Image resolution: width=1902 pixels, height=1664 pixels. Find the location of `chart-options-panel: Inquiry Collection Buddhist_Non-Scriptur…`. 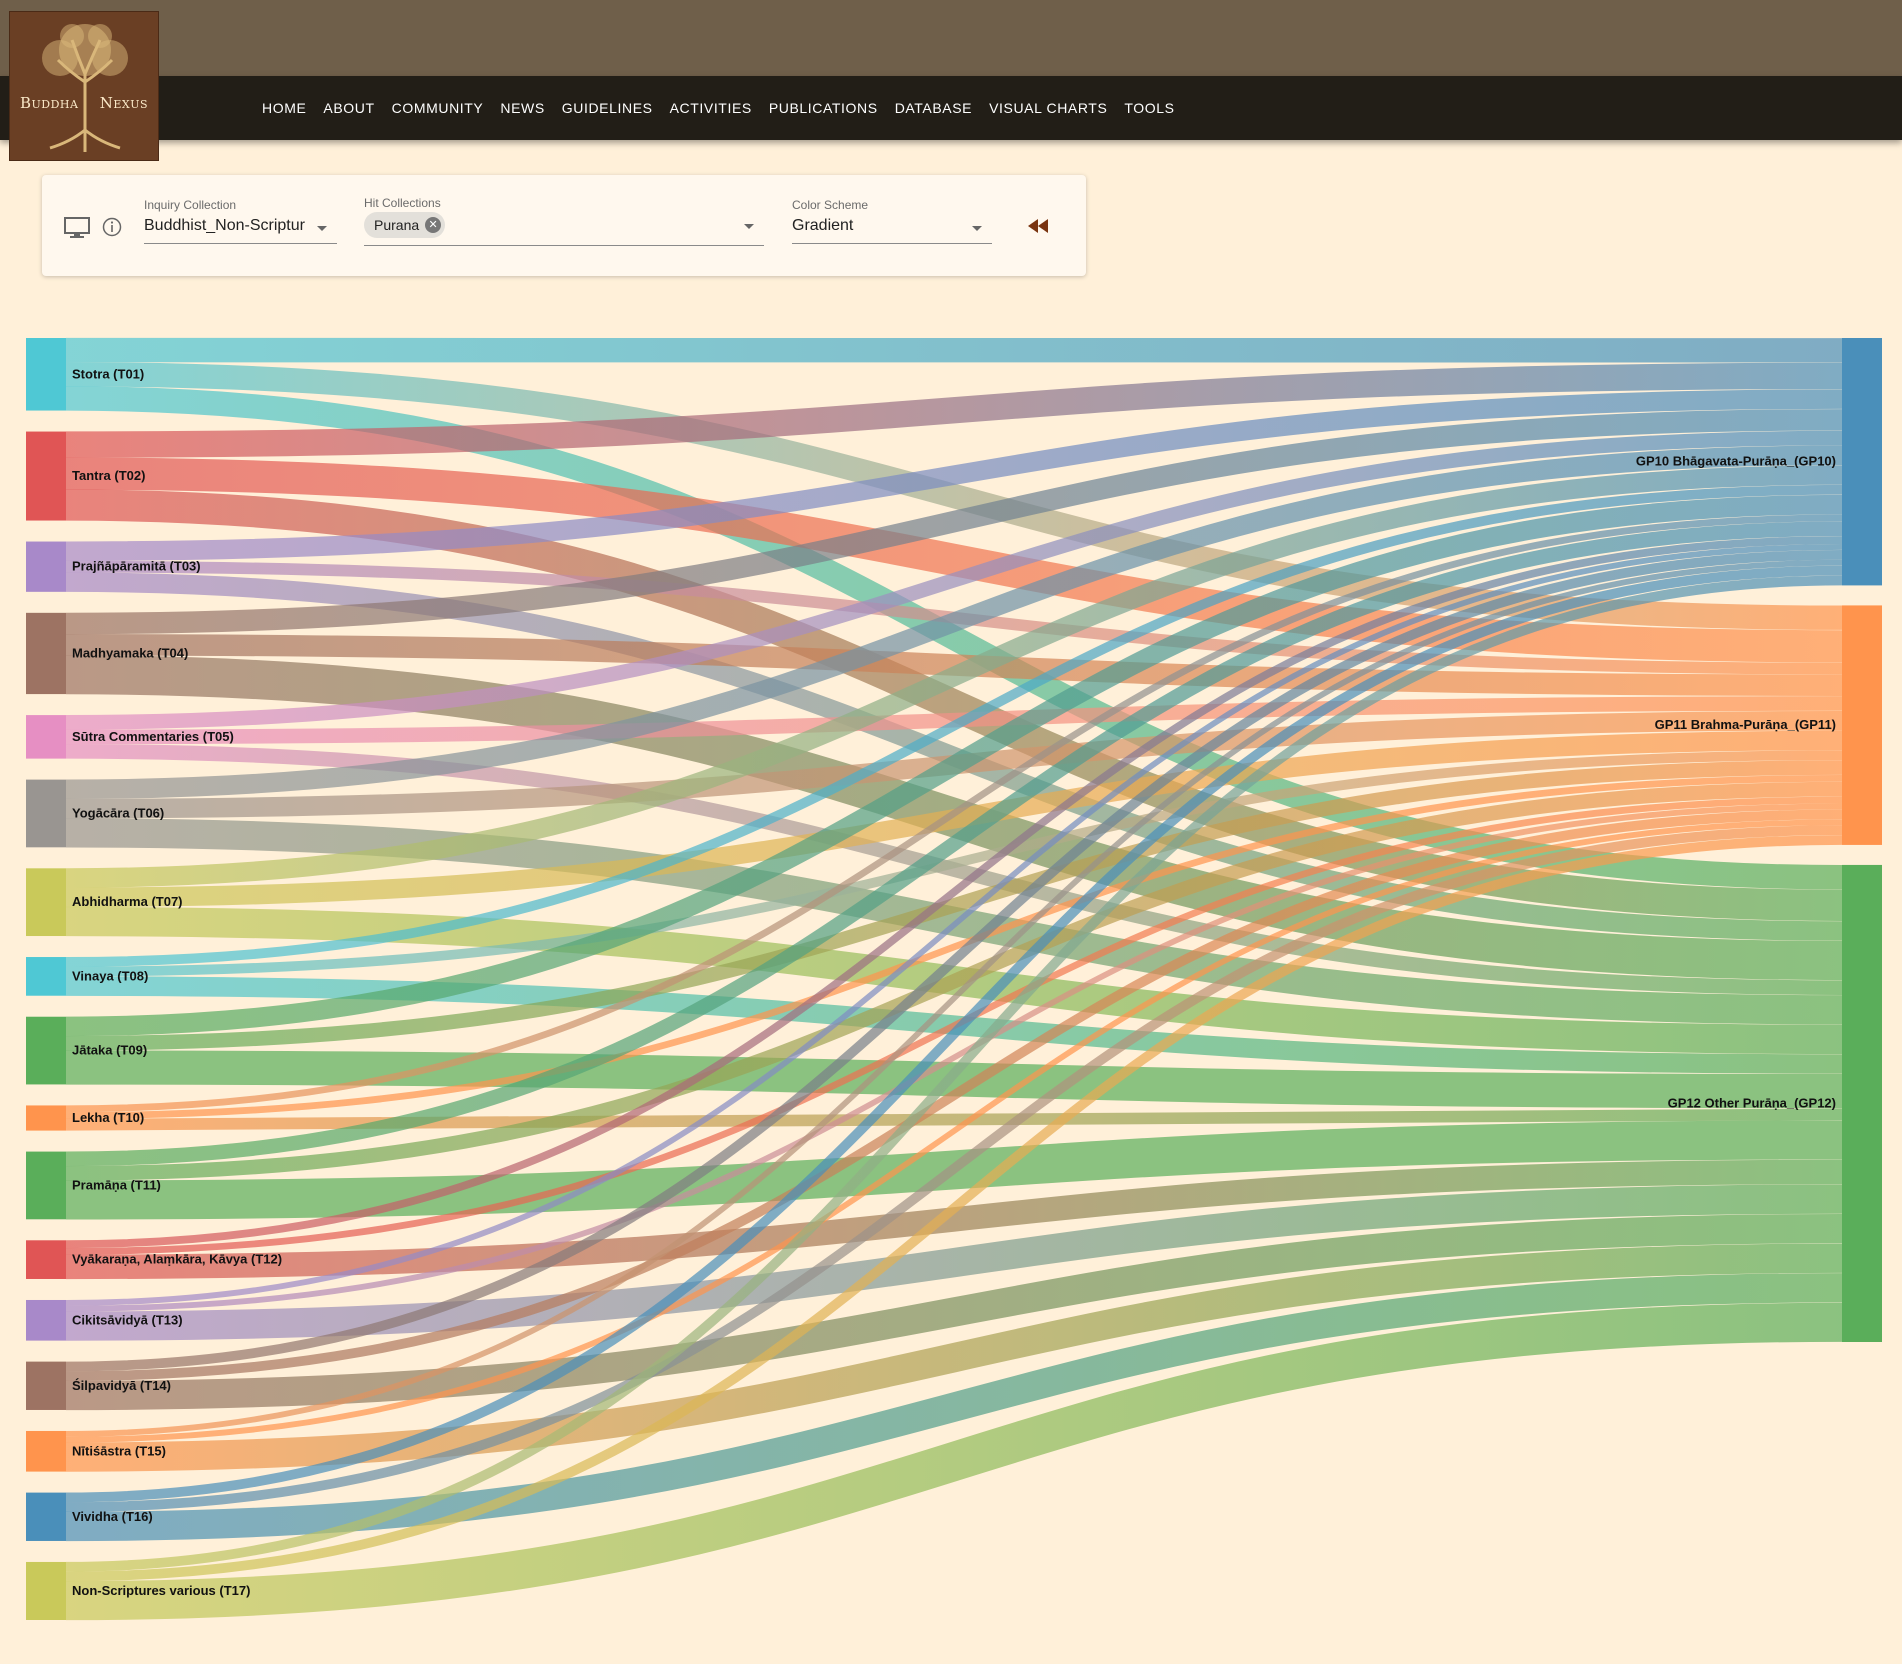

chart-options-panel: Inquiry Collection Buddhist_Non-Scriptur… is located at coordinates (564, 225).